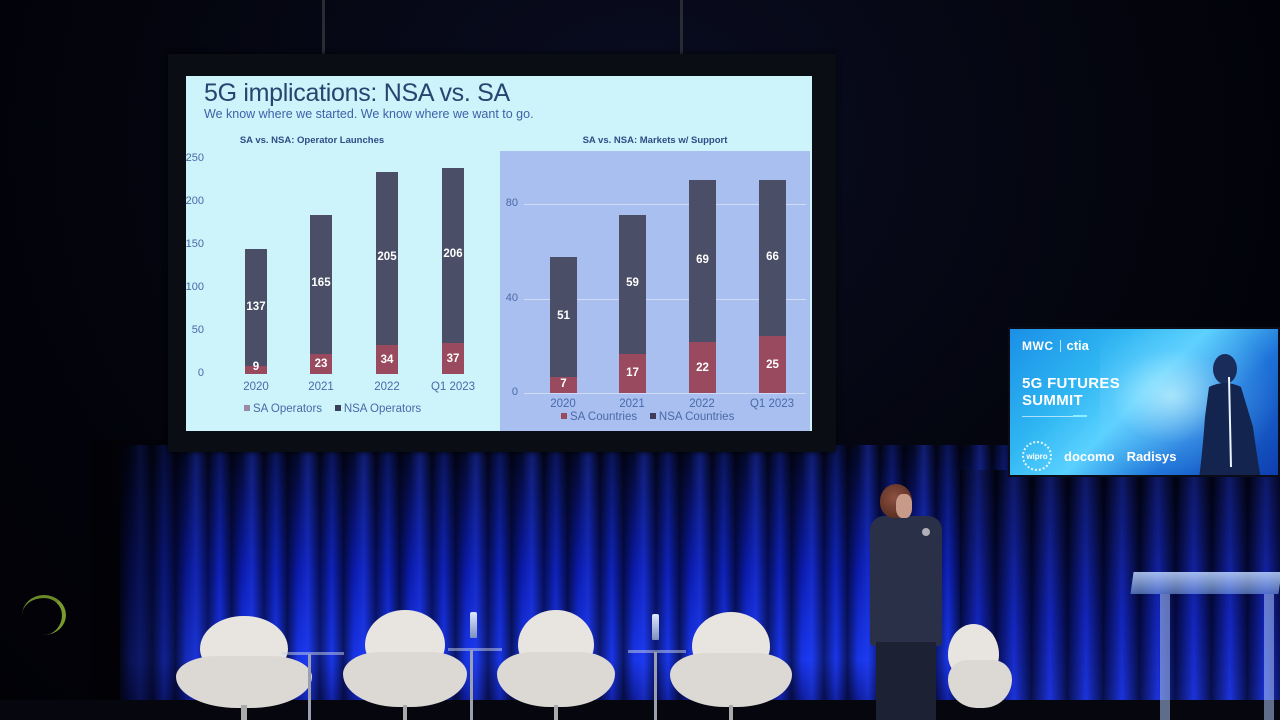  I want to click on x-tick: 2021, so click(321, 387).